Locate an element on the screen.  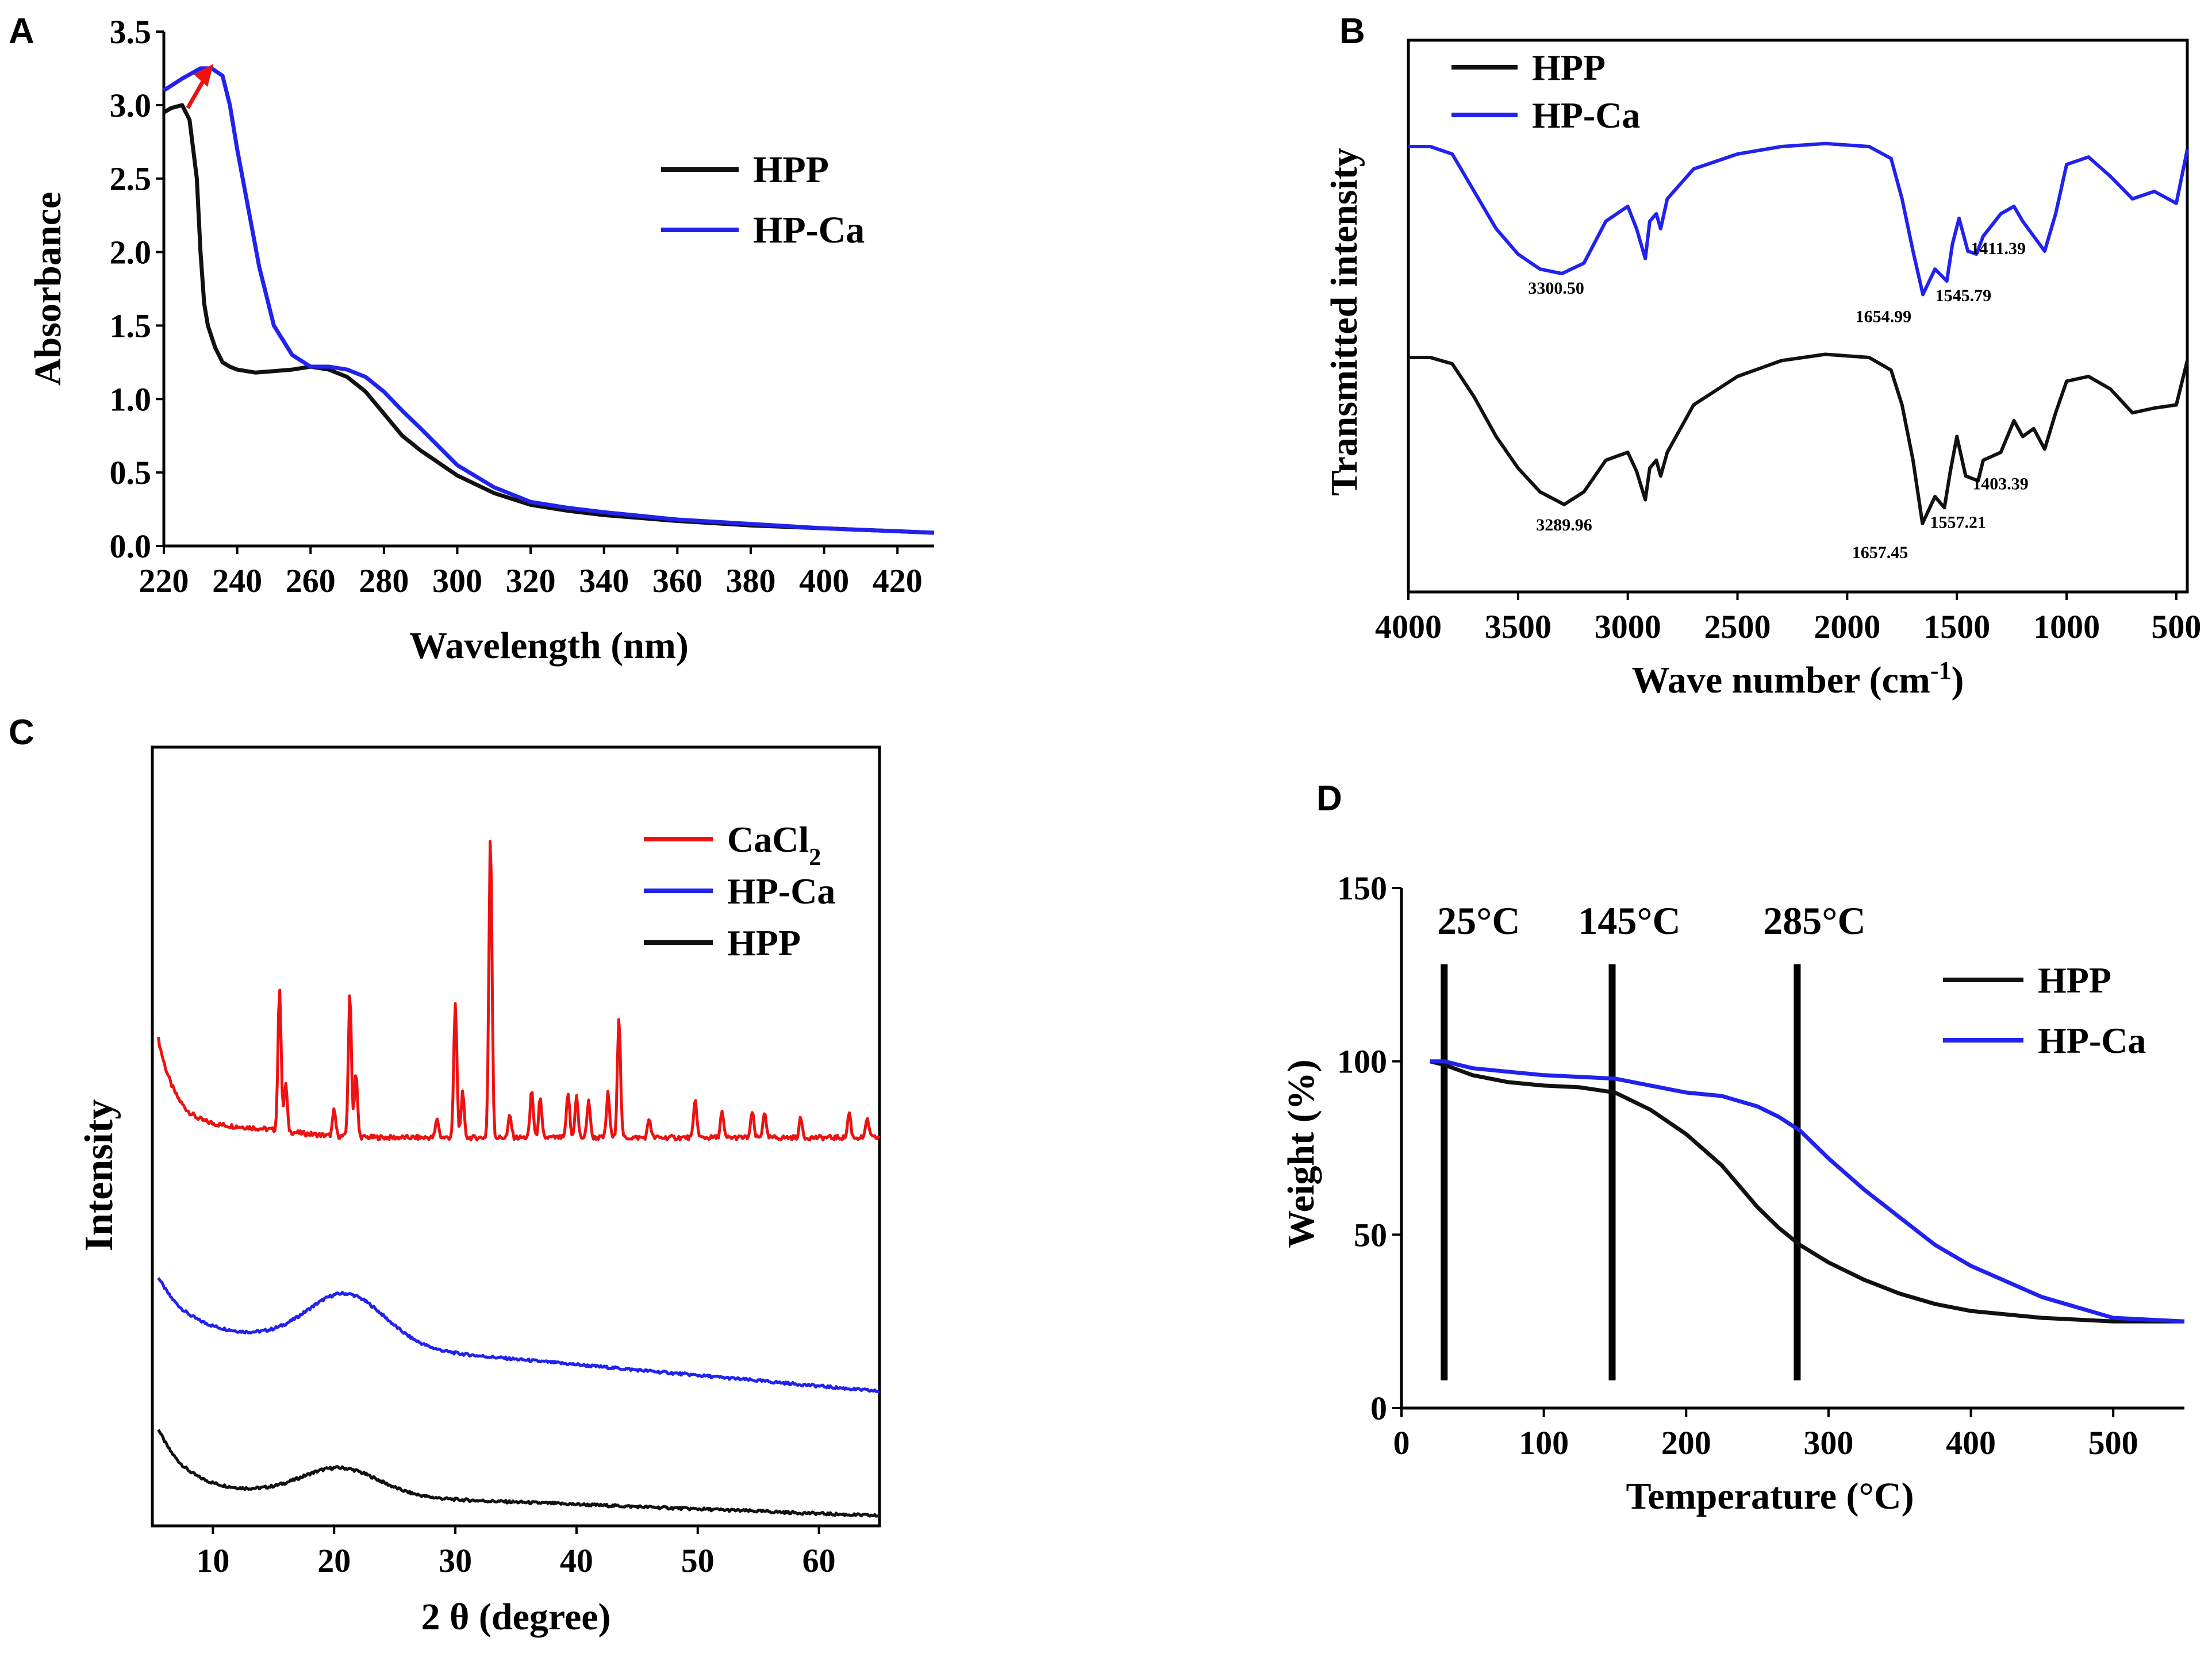
x-tick-label-c: 50 is located at coordinates (698, 1560).